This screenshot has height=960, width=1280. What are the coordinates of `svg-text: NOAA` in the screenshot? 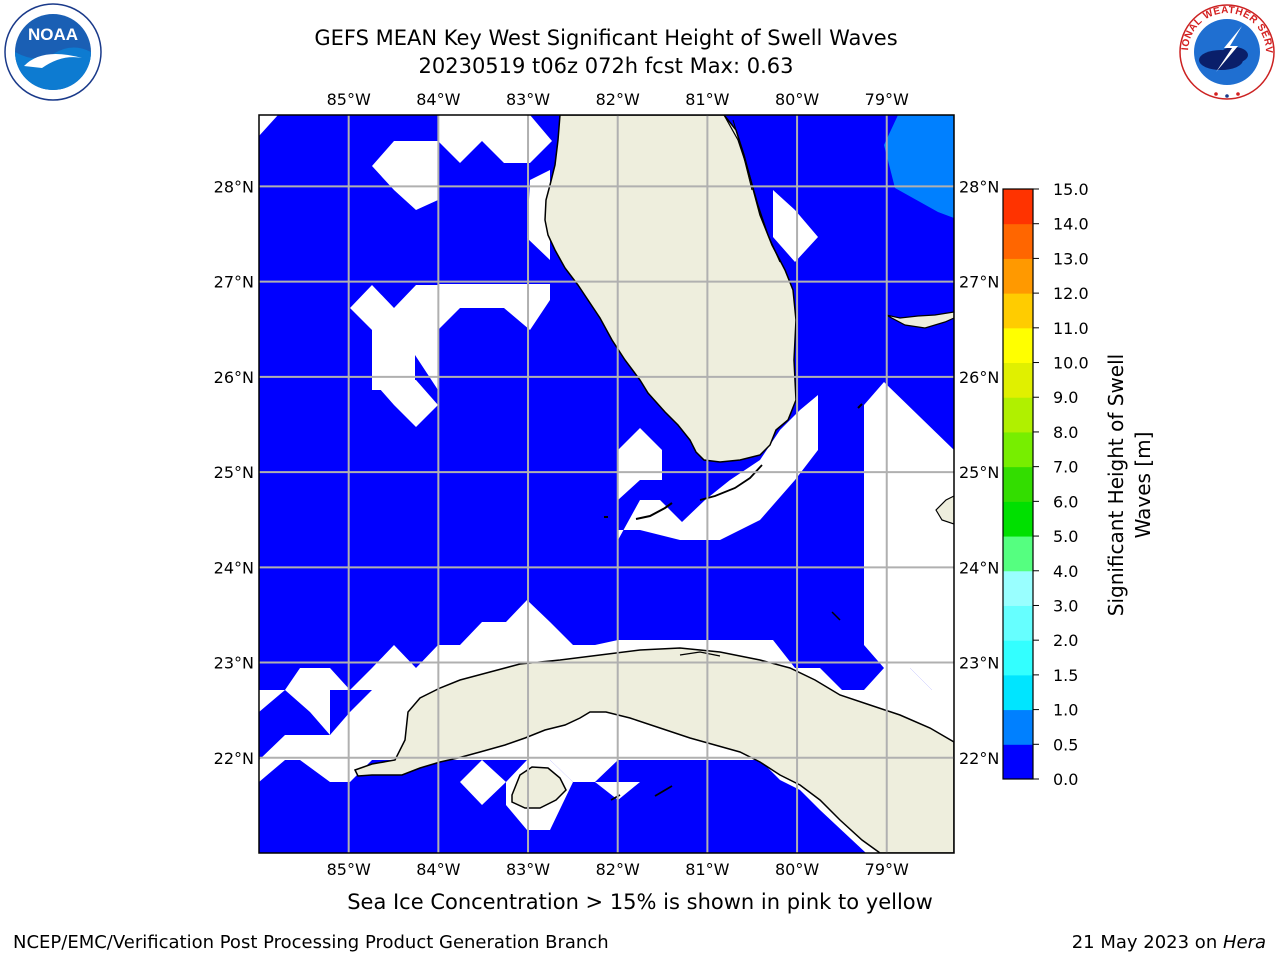 It's located at (53, 34).